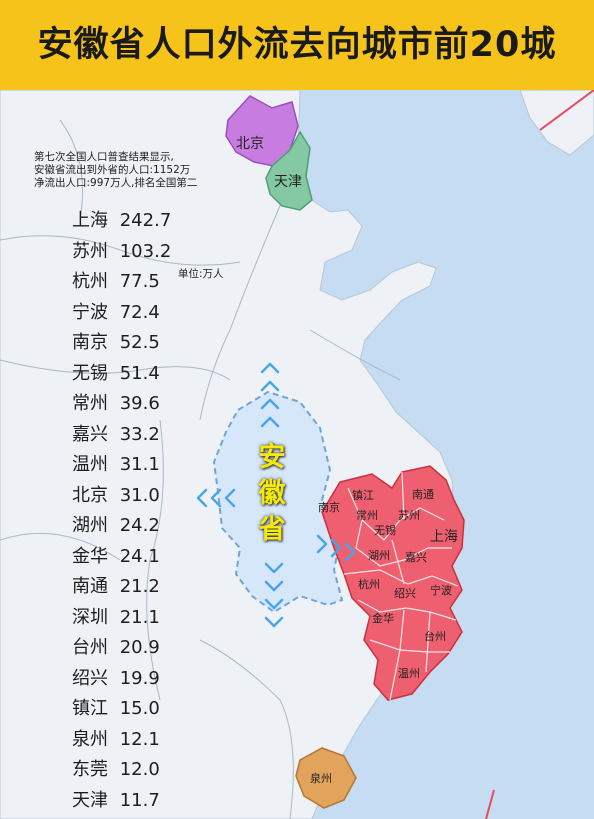 This screenshot has height=819, width=594. Describe the element at coordinates (139, 312) in the screenshot. I see `ranking-value: 72.4` at that location.